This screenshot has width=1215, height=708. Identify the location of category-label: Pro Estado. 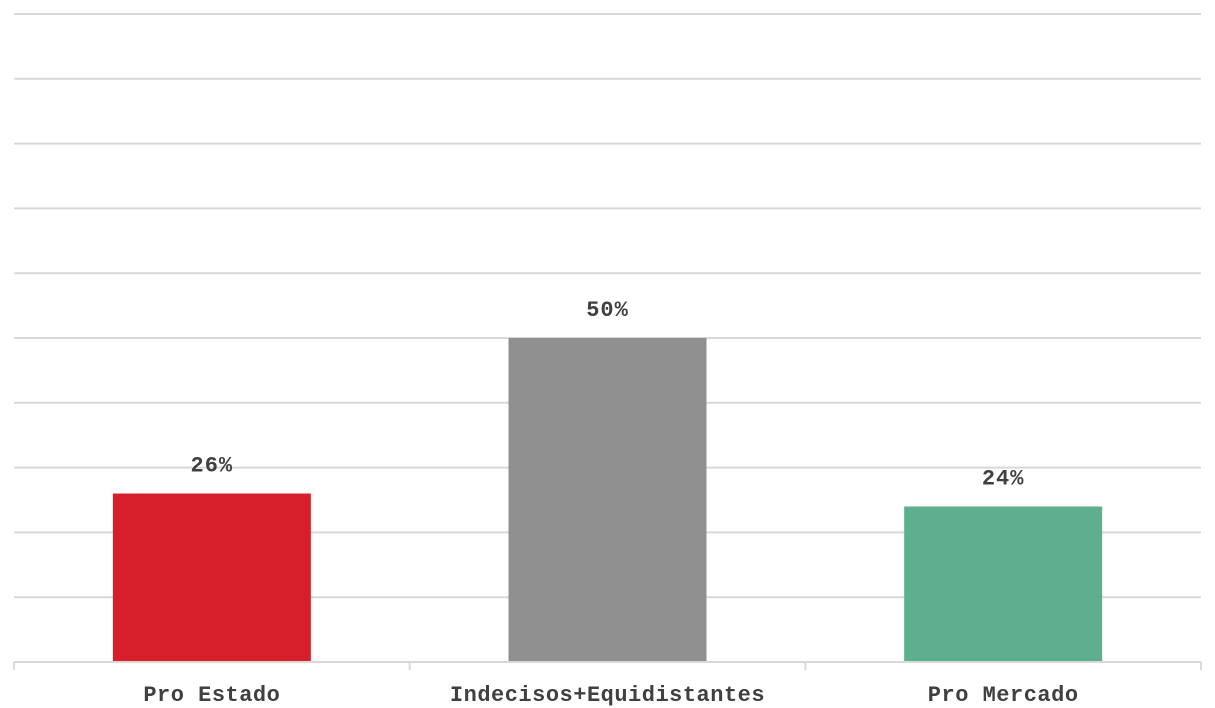
(211, 695).